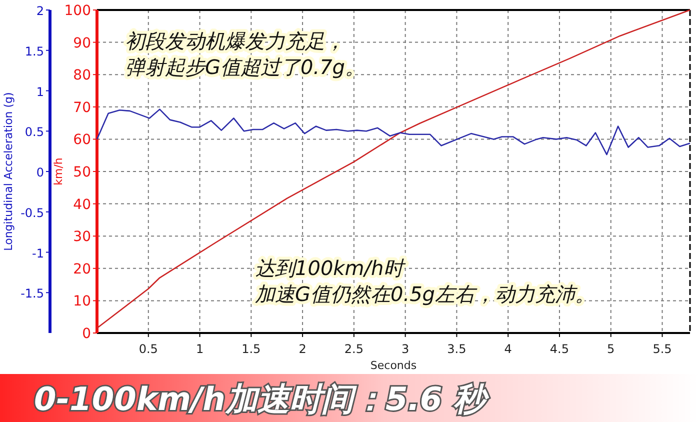  Describe the element at coordinates (82, 172) in the screenshot. I see `y-tick-label: 50` at that location.